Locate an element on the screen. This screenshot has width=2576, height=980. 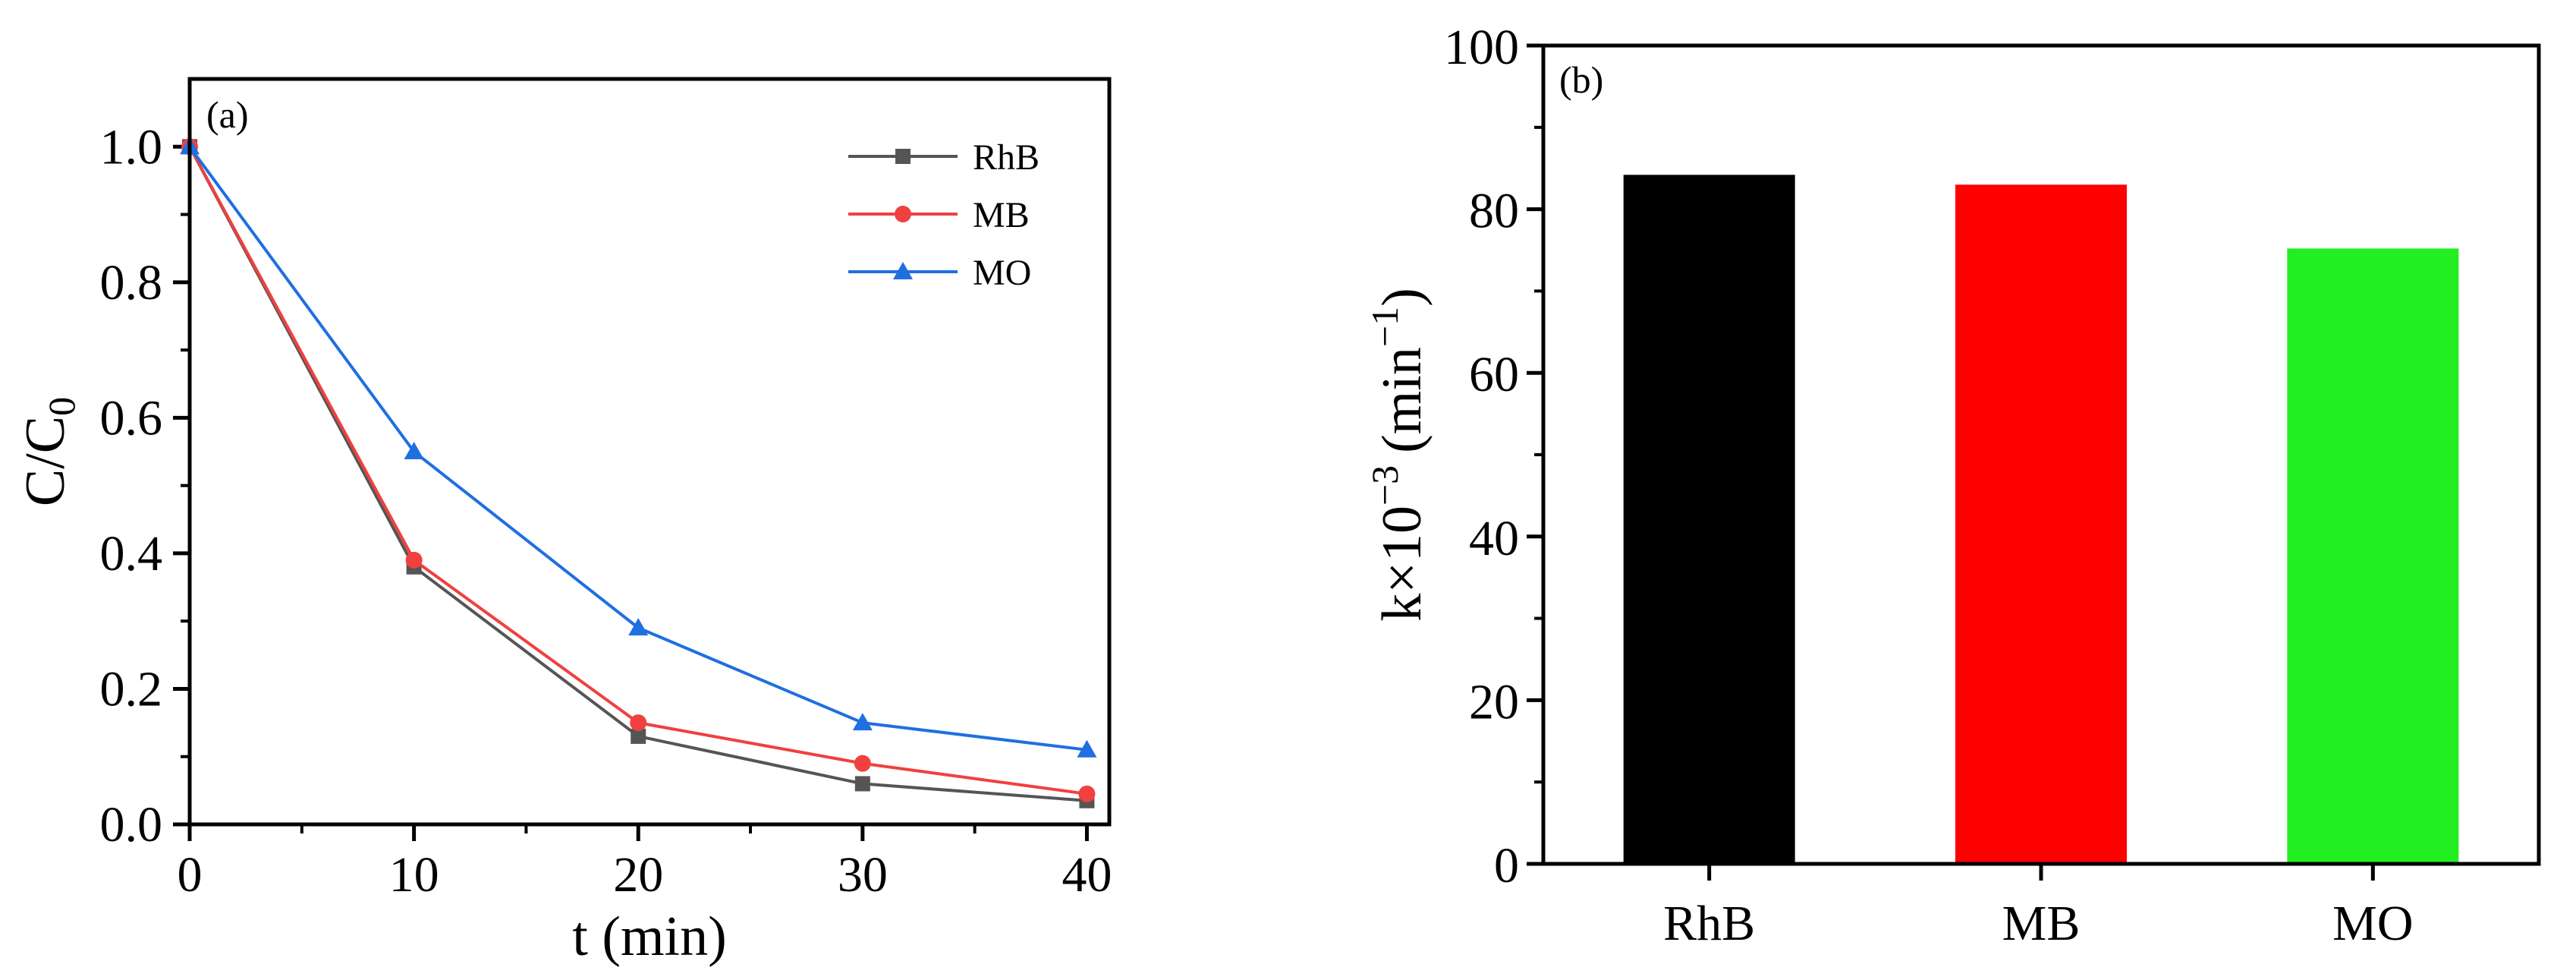
legend-label-mb: MB is located at coordinates (1001, 215).